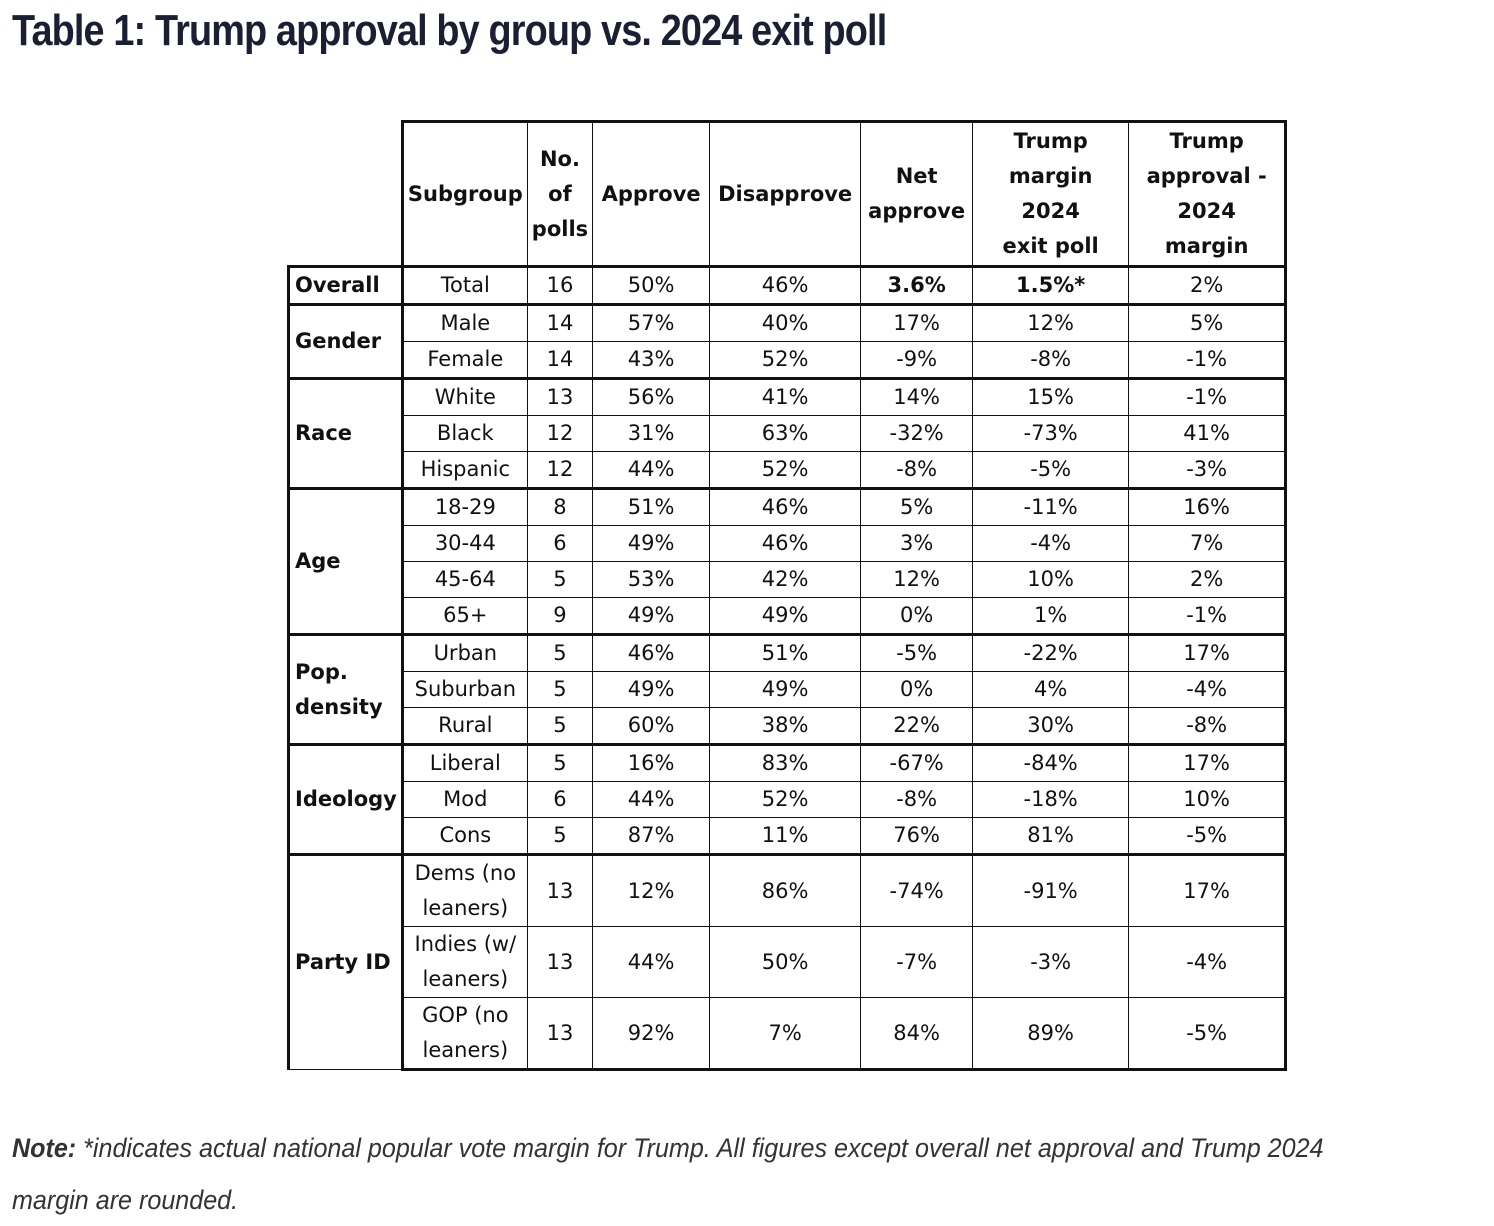 The image size is (1494, 1226). I want to click on net-approve-cell: -67%, so click(917, 762).